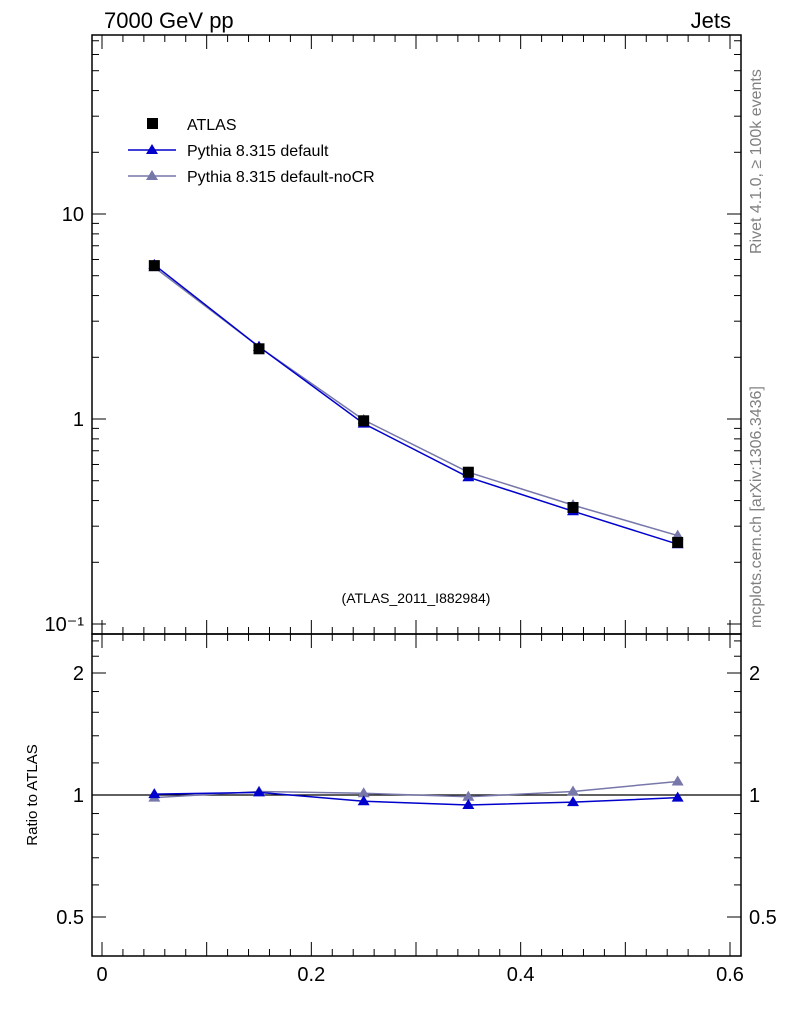 This screenshot has width=786, height=1024. What do you see at coordinates (416, 598) in the screenshot?
I see `watermark-analysis-id: (ATLAS_2011_I882984)` at bounding box center [416, 598].